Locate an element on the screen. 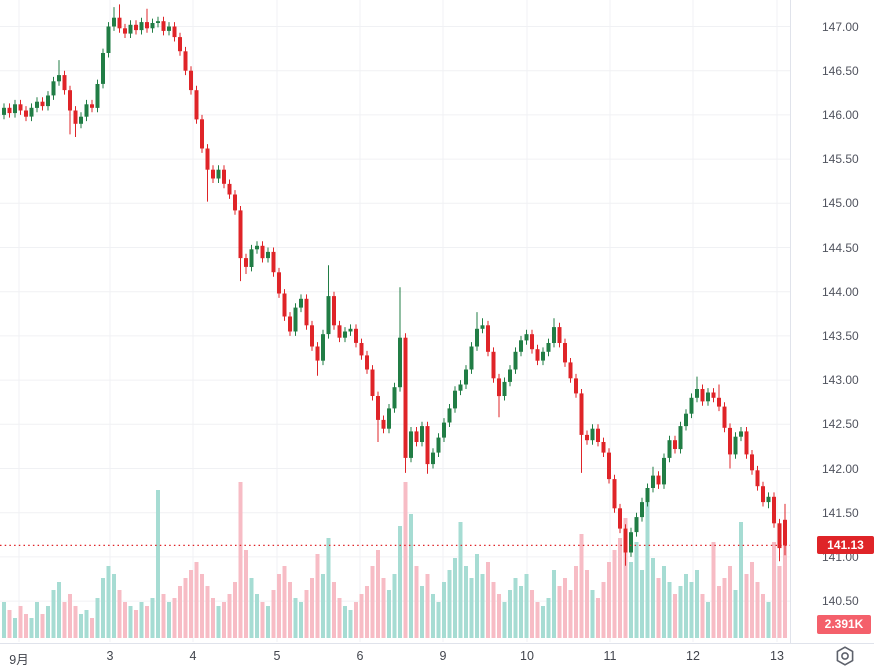  price-tick-label: 145.50 is located at coordinates (840, 159).